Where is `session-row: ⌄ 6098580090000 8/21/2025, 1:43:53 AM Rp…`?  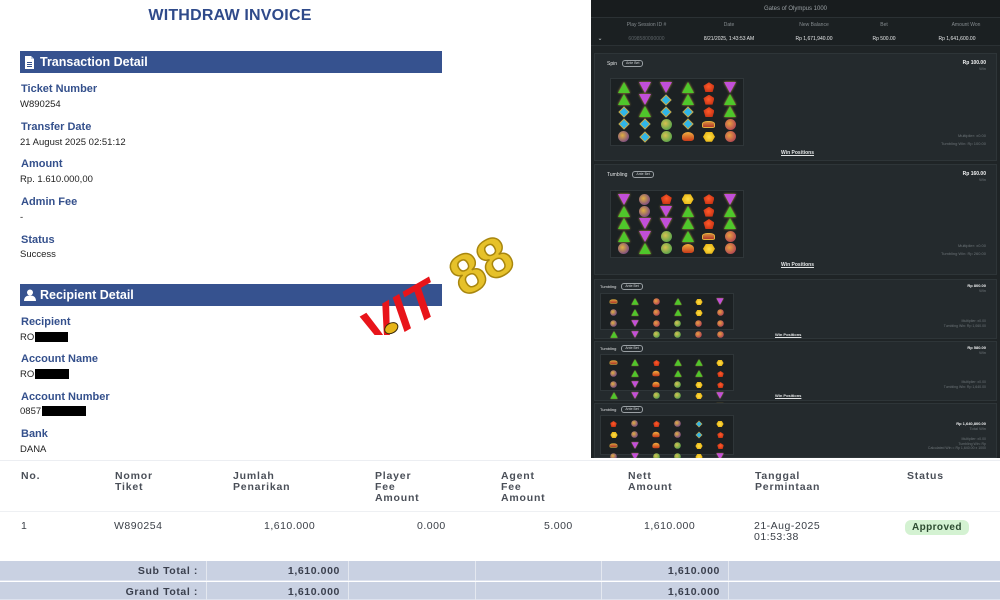
session-row: ⌄ 6098580090000 8/21/2025, 1:43:53 AM Rp… is located at coordinates (795, 39).